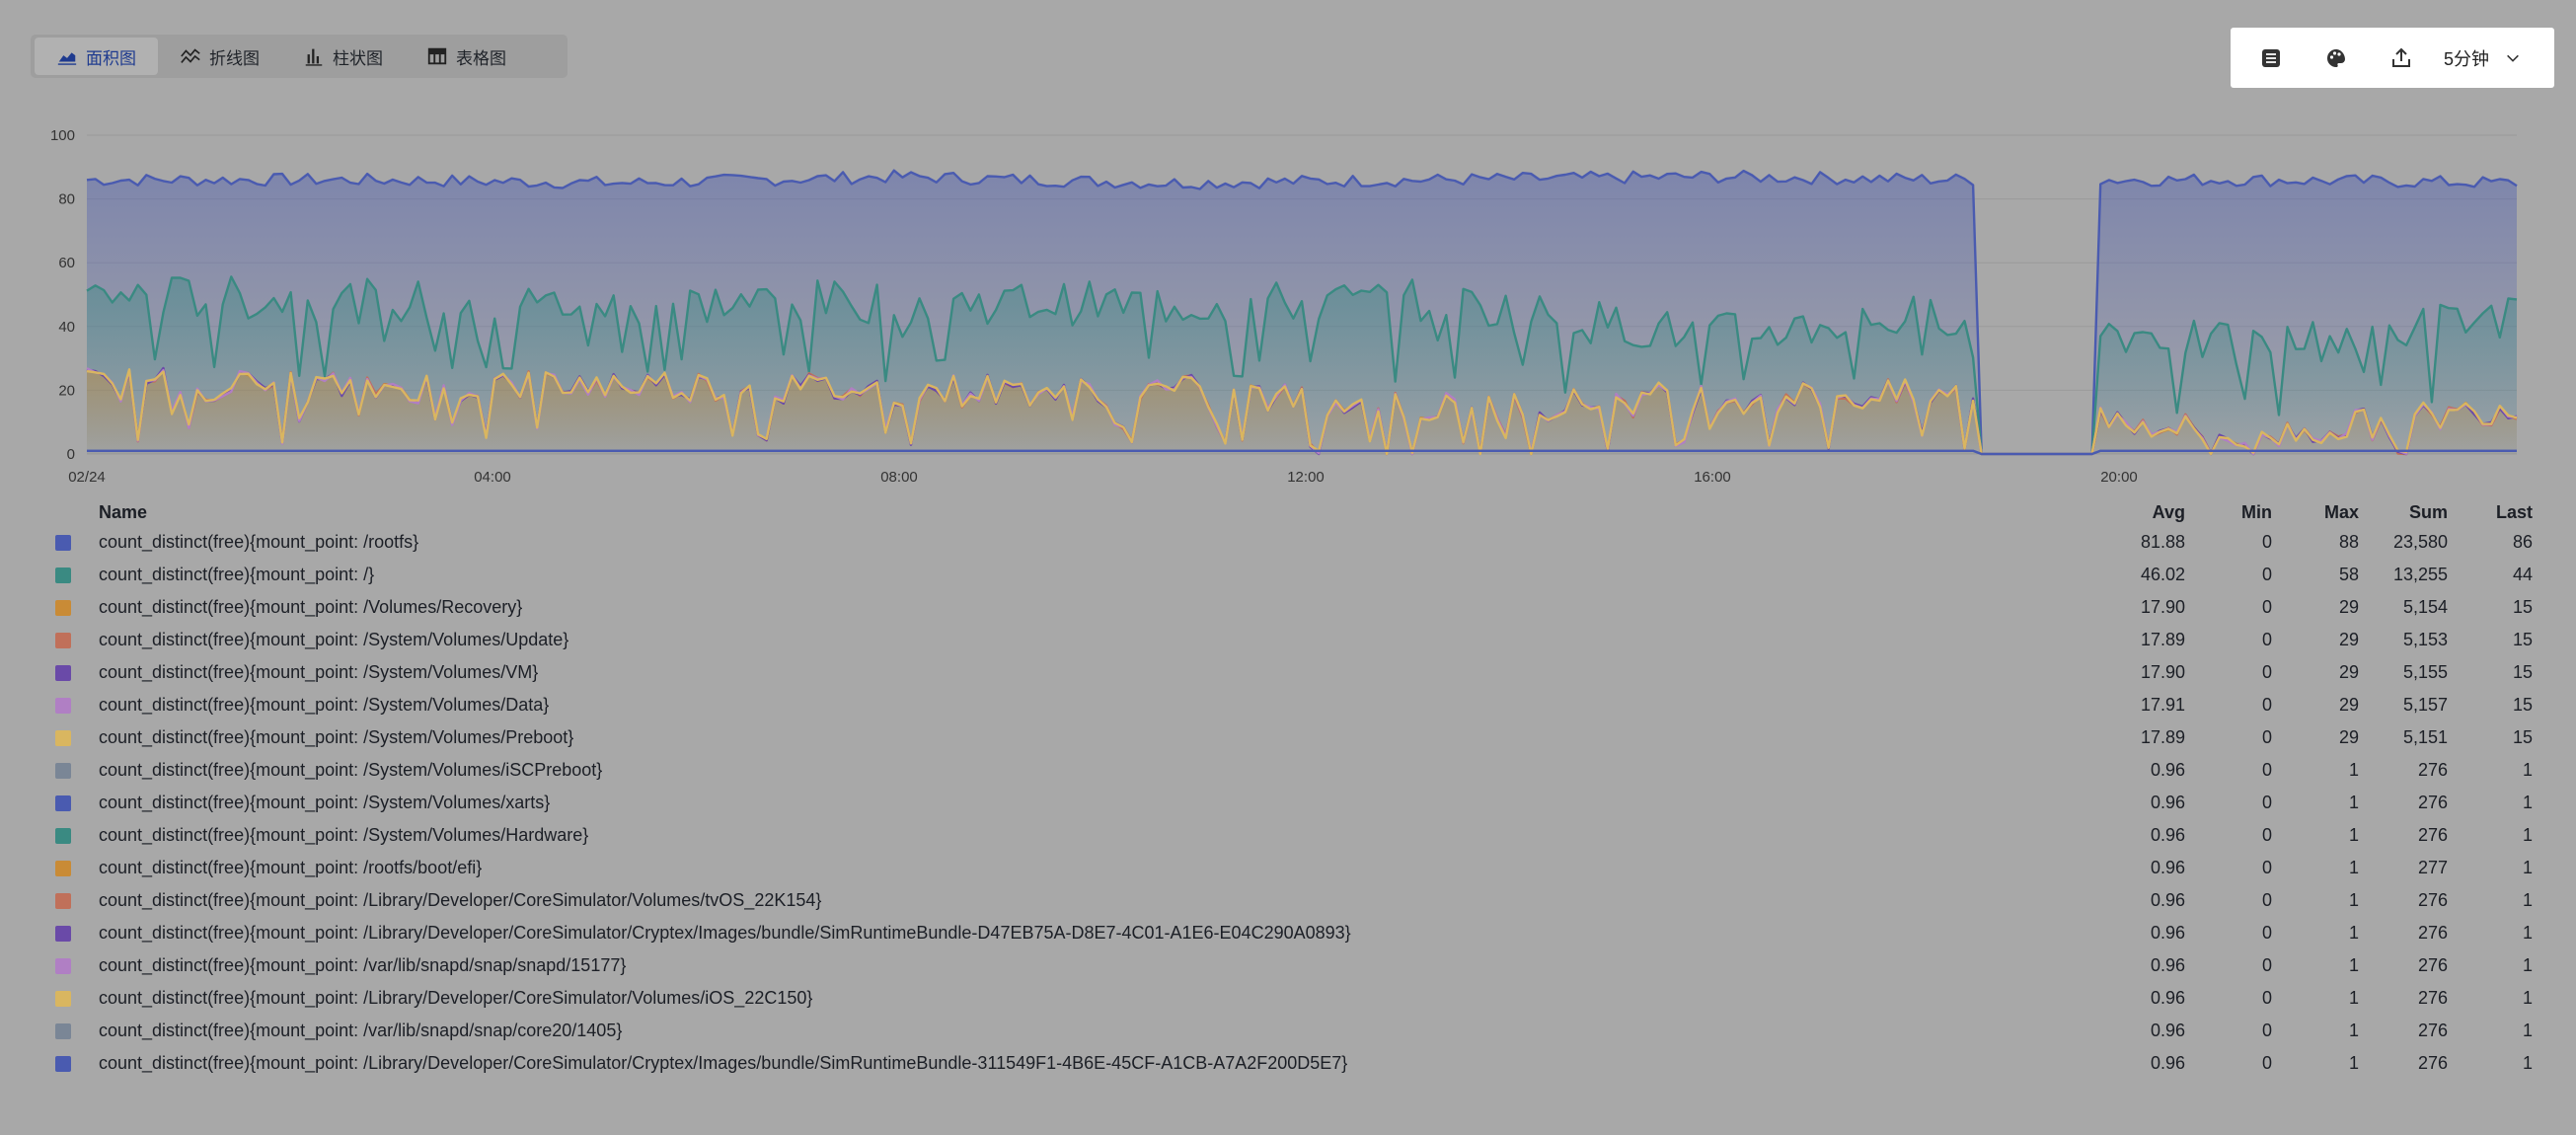 The height and width of the screenshot is (1135, 2576). What do you see at coordinates (2168, 511) in the screenshot?
I see `header-avg: Avg` at bounding box center [2168, 511].